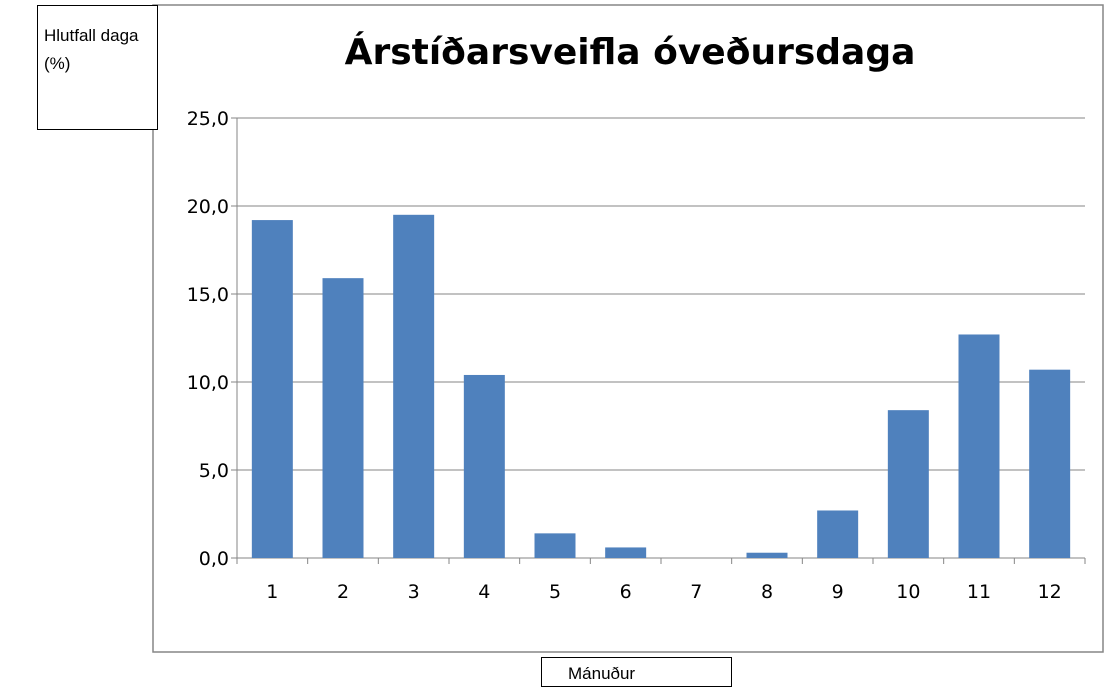 The height and width of the screenshot is (687, 1104). I want to click on x-tick-label: 6, so click(626, 592).